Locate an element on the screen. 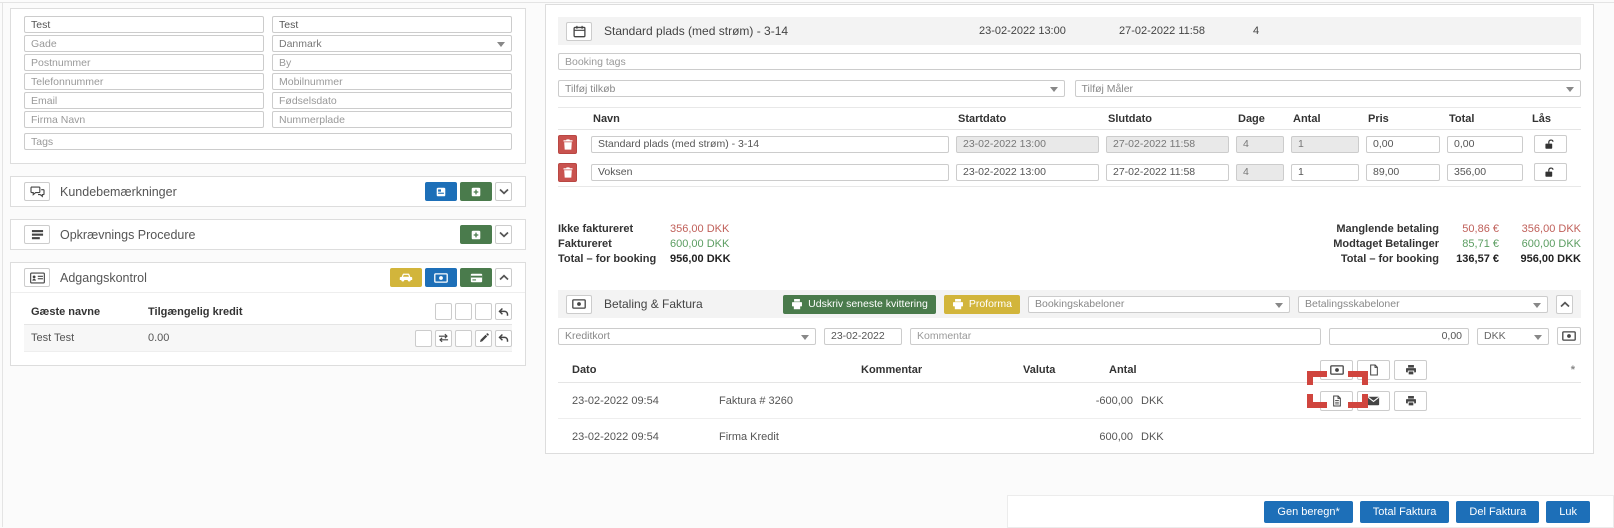 The width and height of the screenshot is (1614, 528). vehicle-access-button is located at coordinates (406, 277).